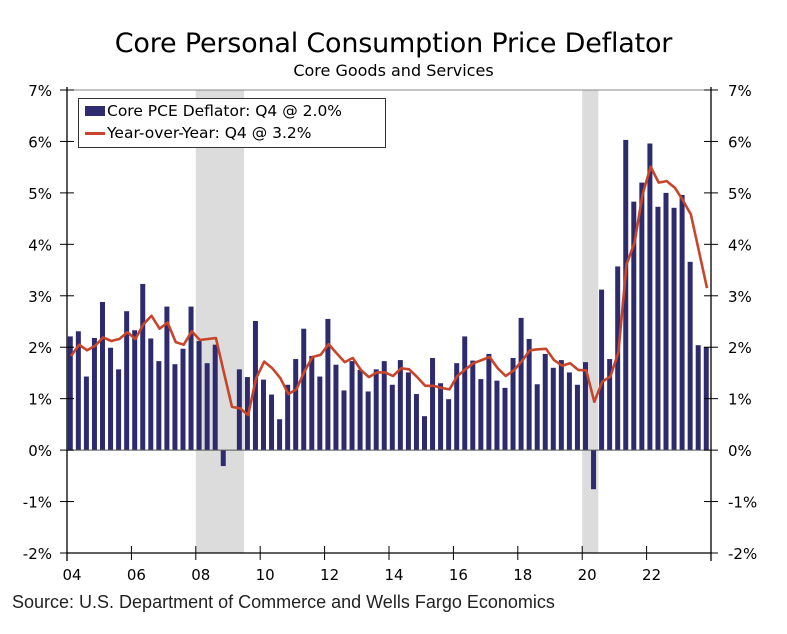 The image size is (787, 634). What do you see at coordinates (740, 400) in the screenshot?
I see `right-y-tick-label: 1%` at bounding box center [740, 400].